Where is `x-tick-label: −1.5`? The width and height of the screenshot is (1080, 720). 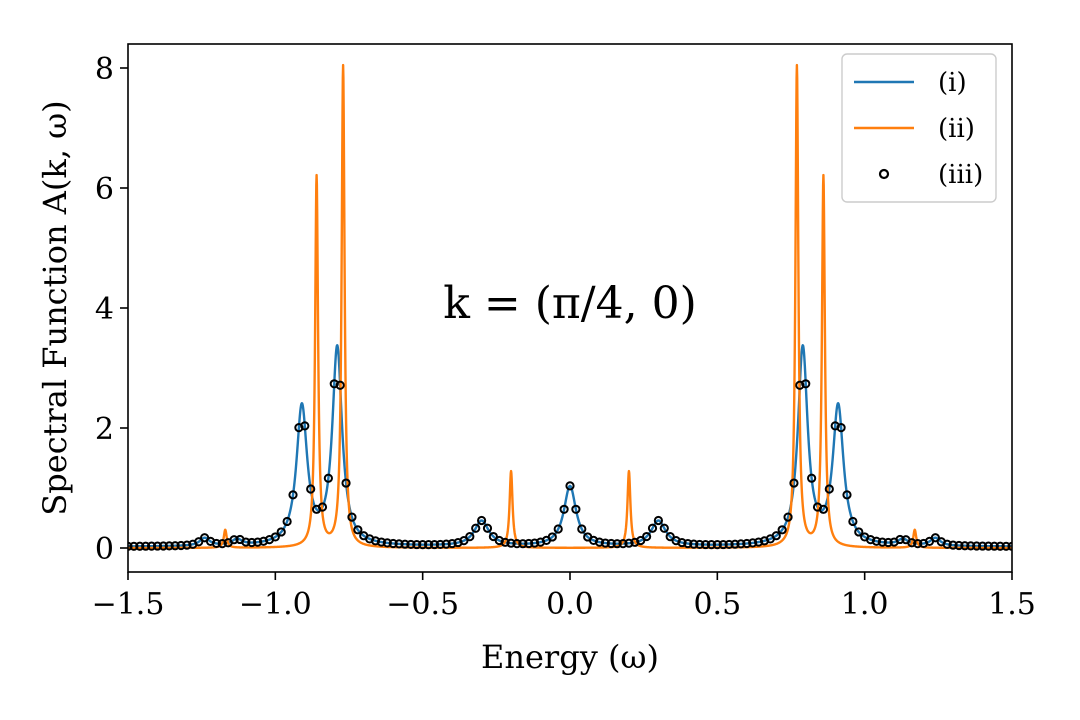 x-tick-label: −1.5 is located at coordinates (128, 604).